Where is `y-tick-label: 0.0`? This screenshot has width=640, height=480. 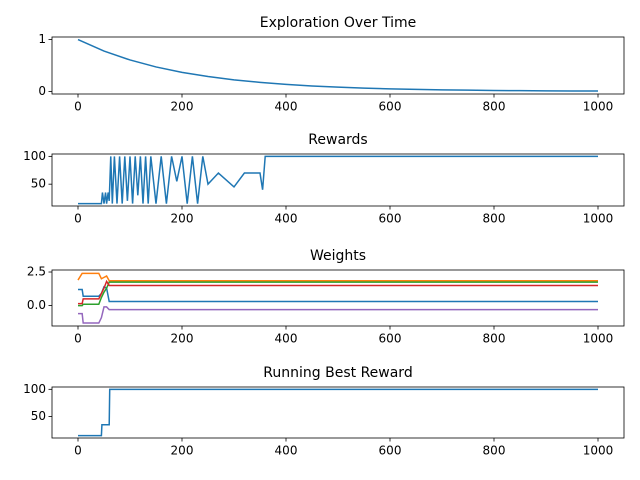
y-tick-label: 0.0 is located at coordinates (36, 305).